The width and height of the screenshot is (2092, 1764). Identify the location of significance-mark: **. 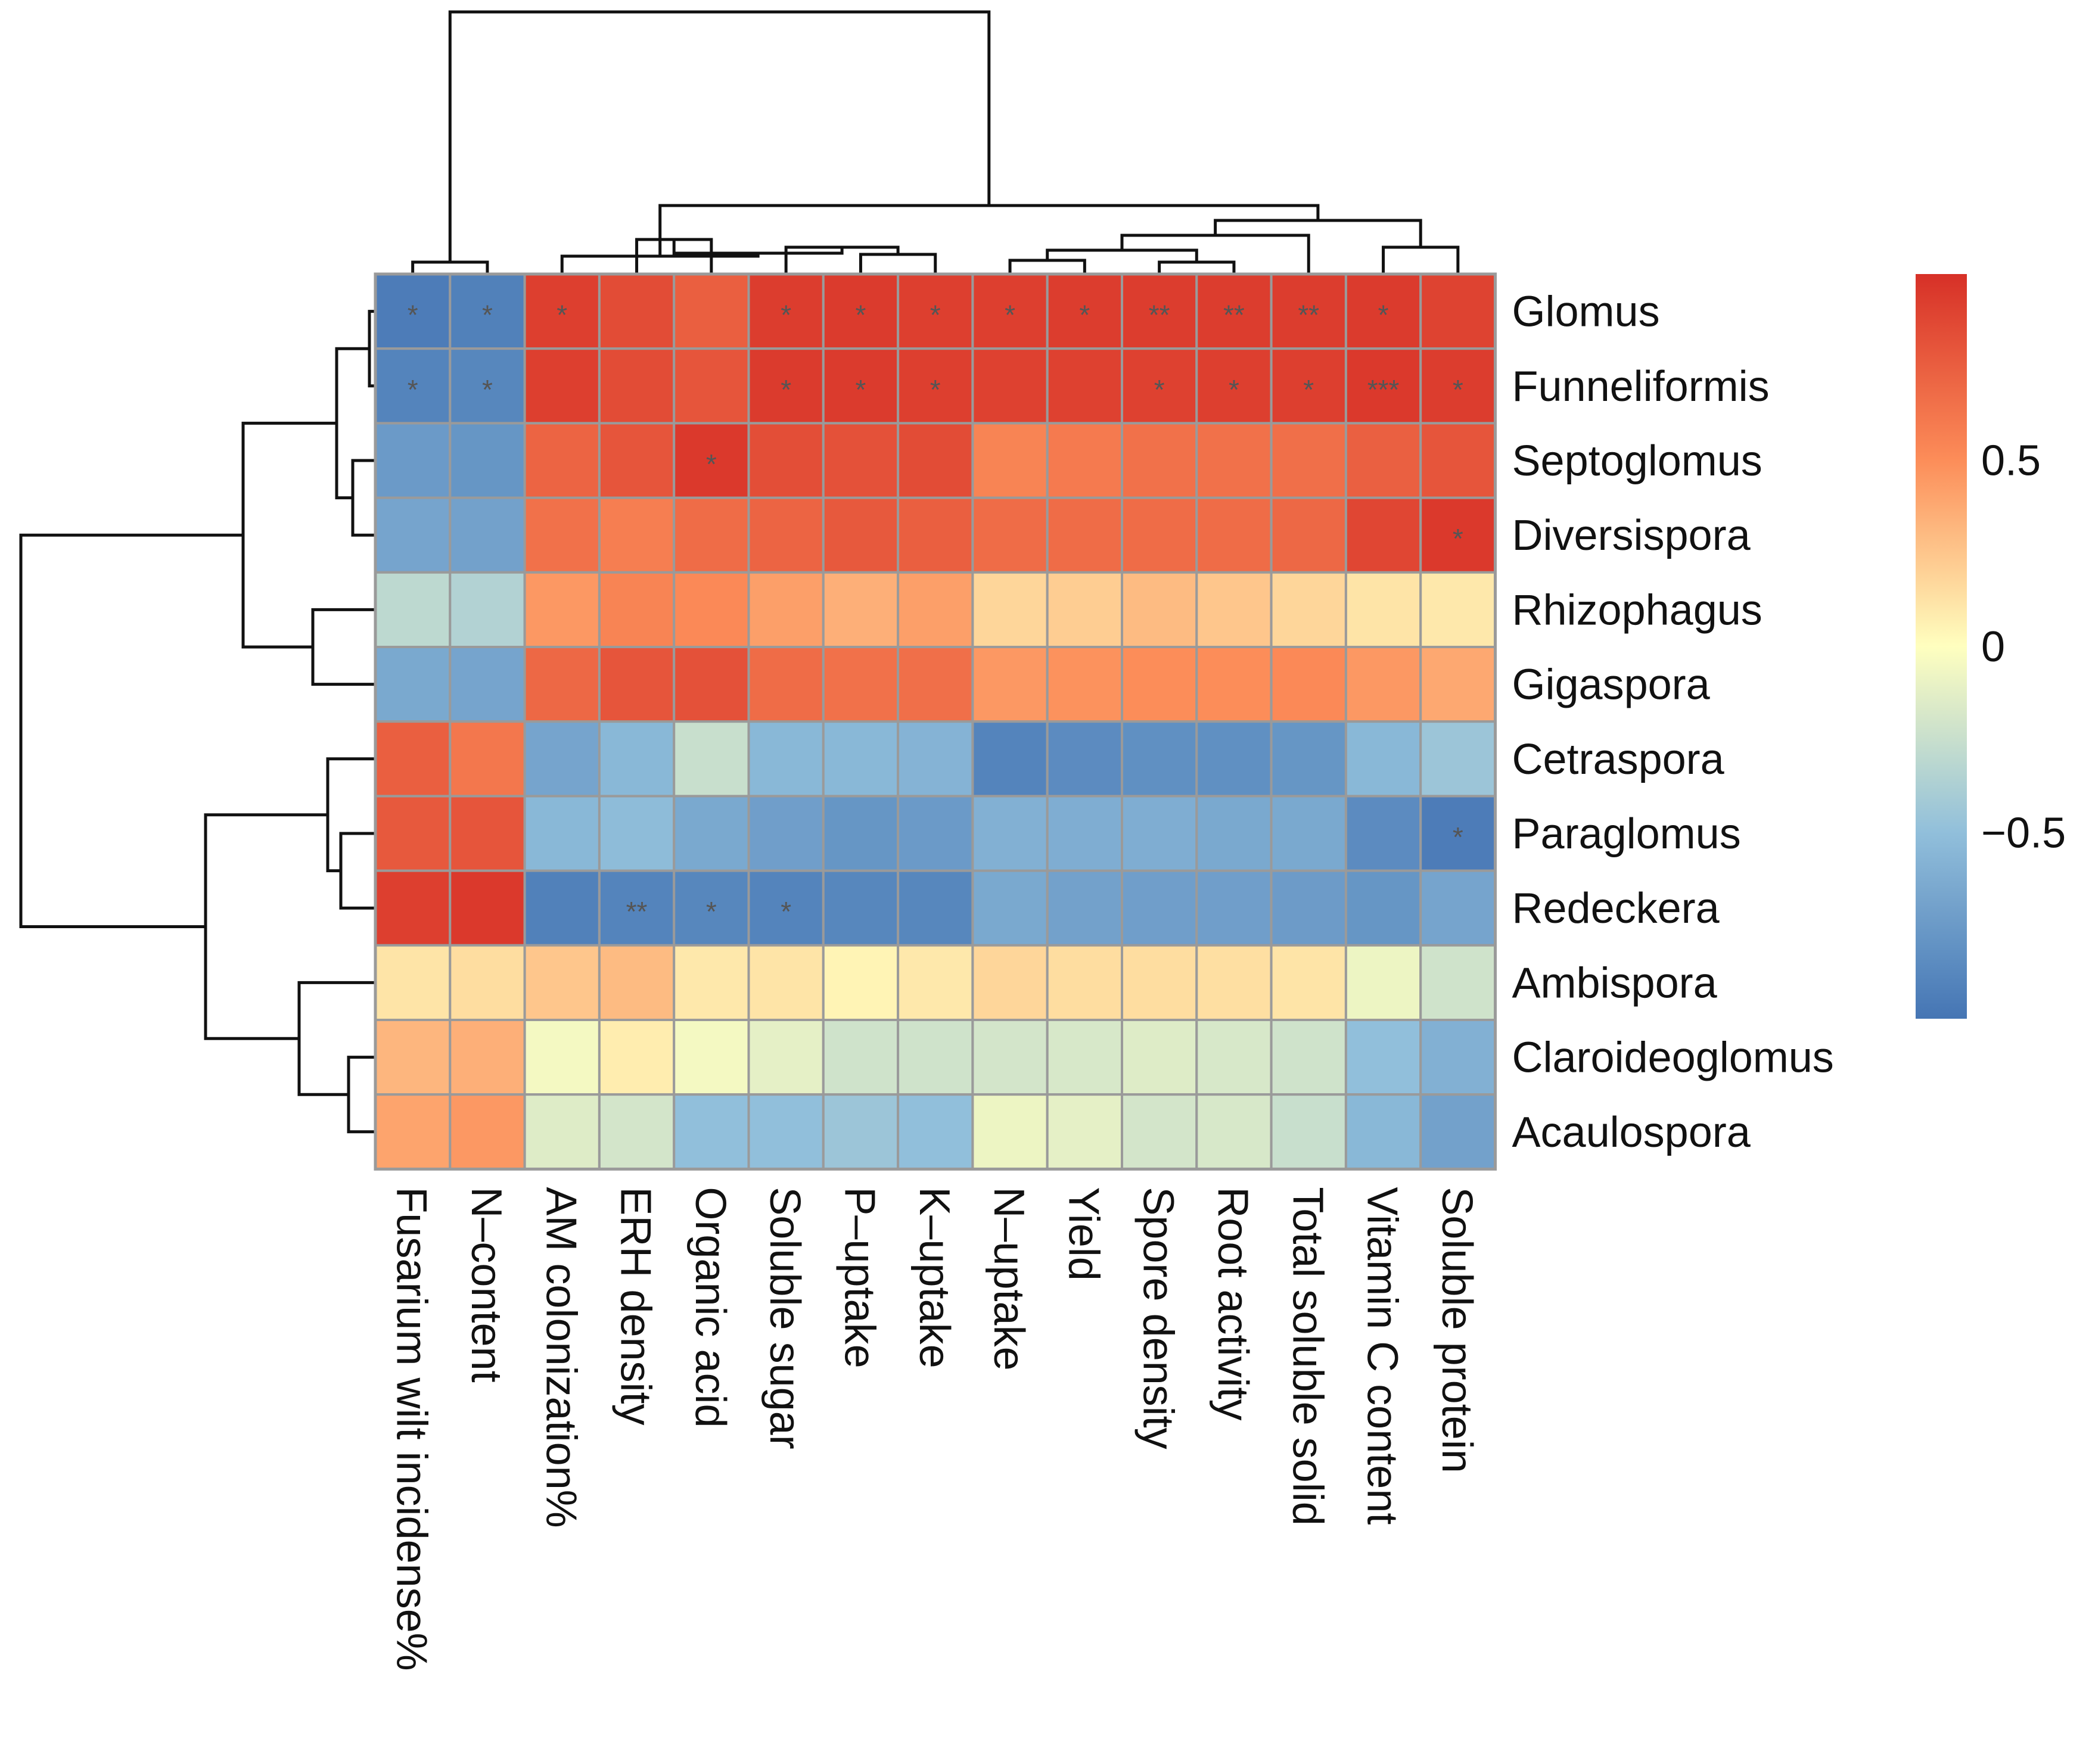
(637, 911).